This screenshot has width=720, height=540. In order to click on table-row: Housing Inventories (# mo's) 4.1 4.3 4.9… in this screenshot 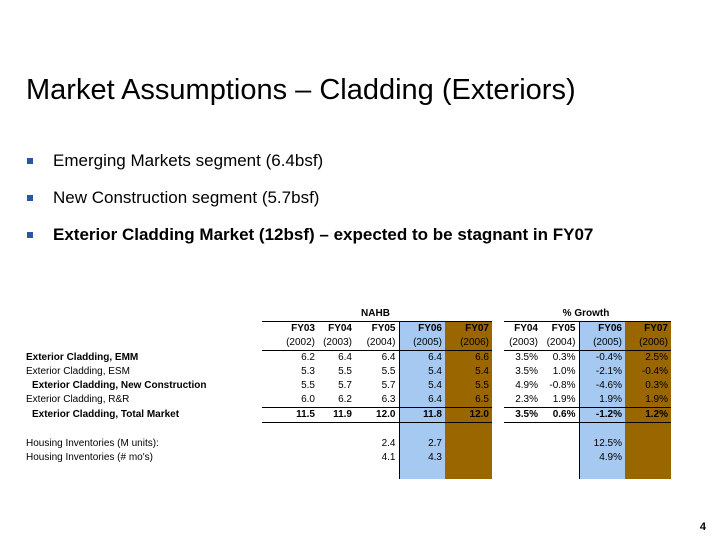, I will do `click(348, 458)`.